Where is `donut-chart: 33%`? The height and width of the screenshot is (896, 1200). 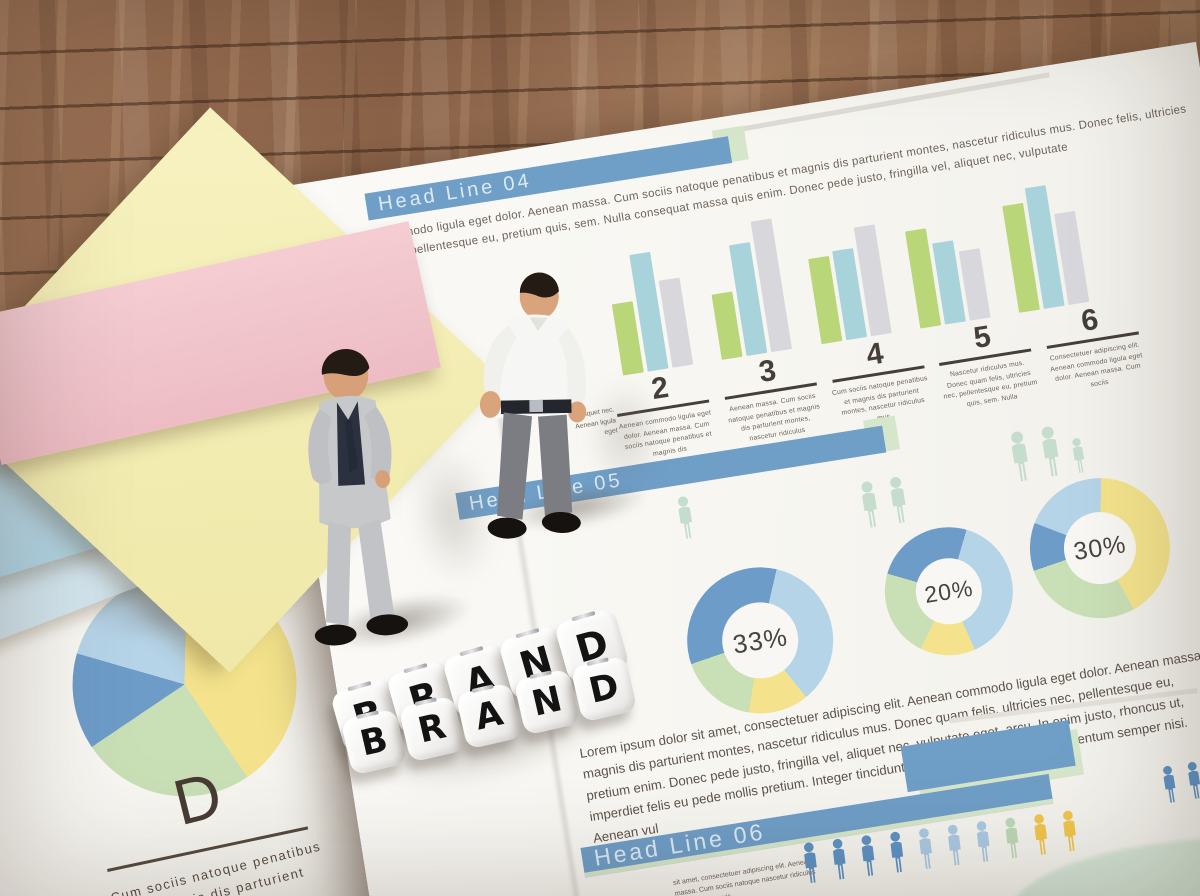 donut-chart: 33% is located at coordinates (760, 640).